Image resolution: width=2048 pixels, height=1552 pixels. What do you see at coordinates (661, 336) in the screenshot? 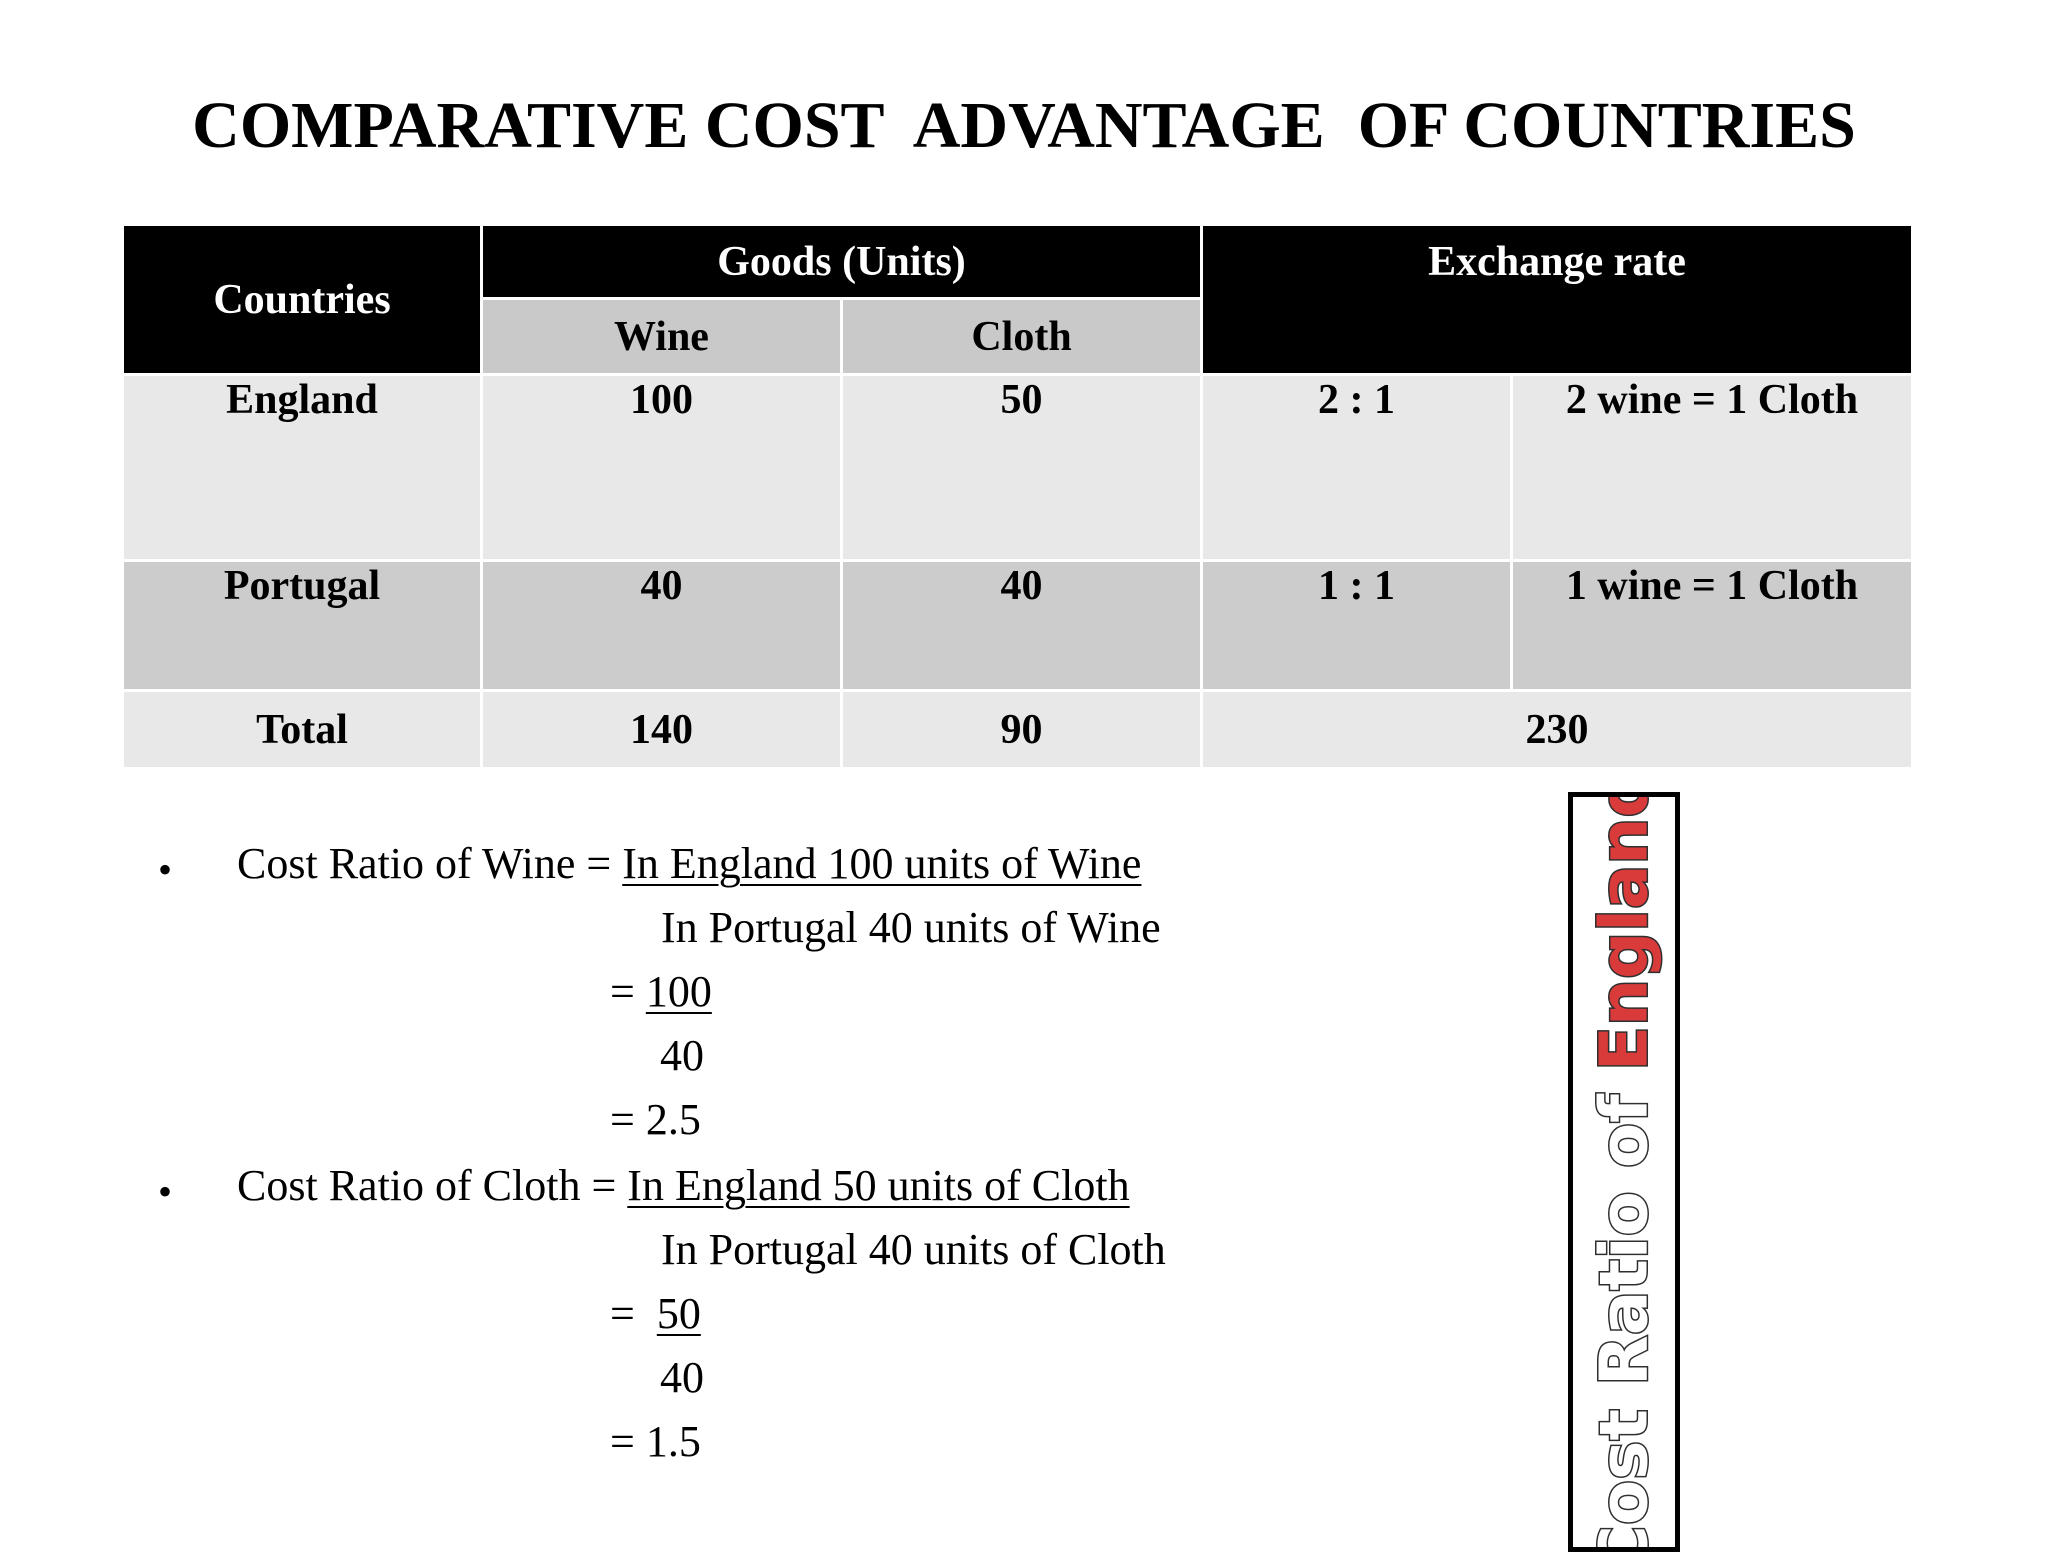
I see `wine-header: Wine` at bounding box center [661, 336].